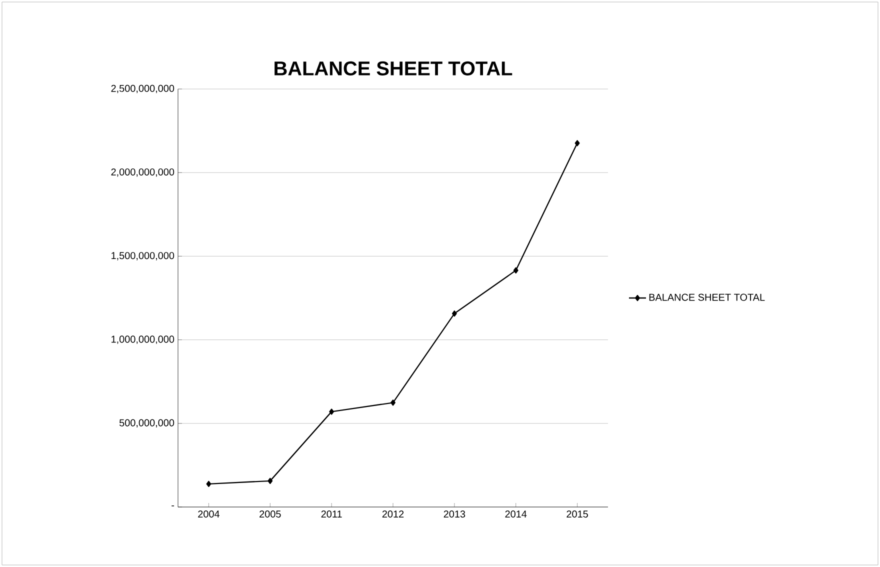 This screenshot has width=880, height=567. Describe the element at coordinates (393, 514) in the screenshot. I see `x-tick-label: 2012` at that location.